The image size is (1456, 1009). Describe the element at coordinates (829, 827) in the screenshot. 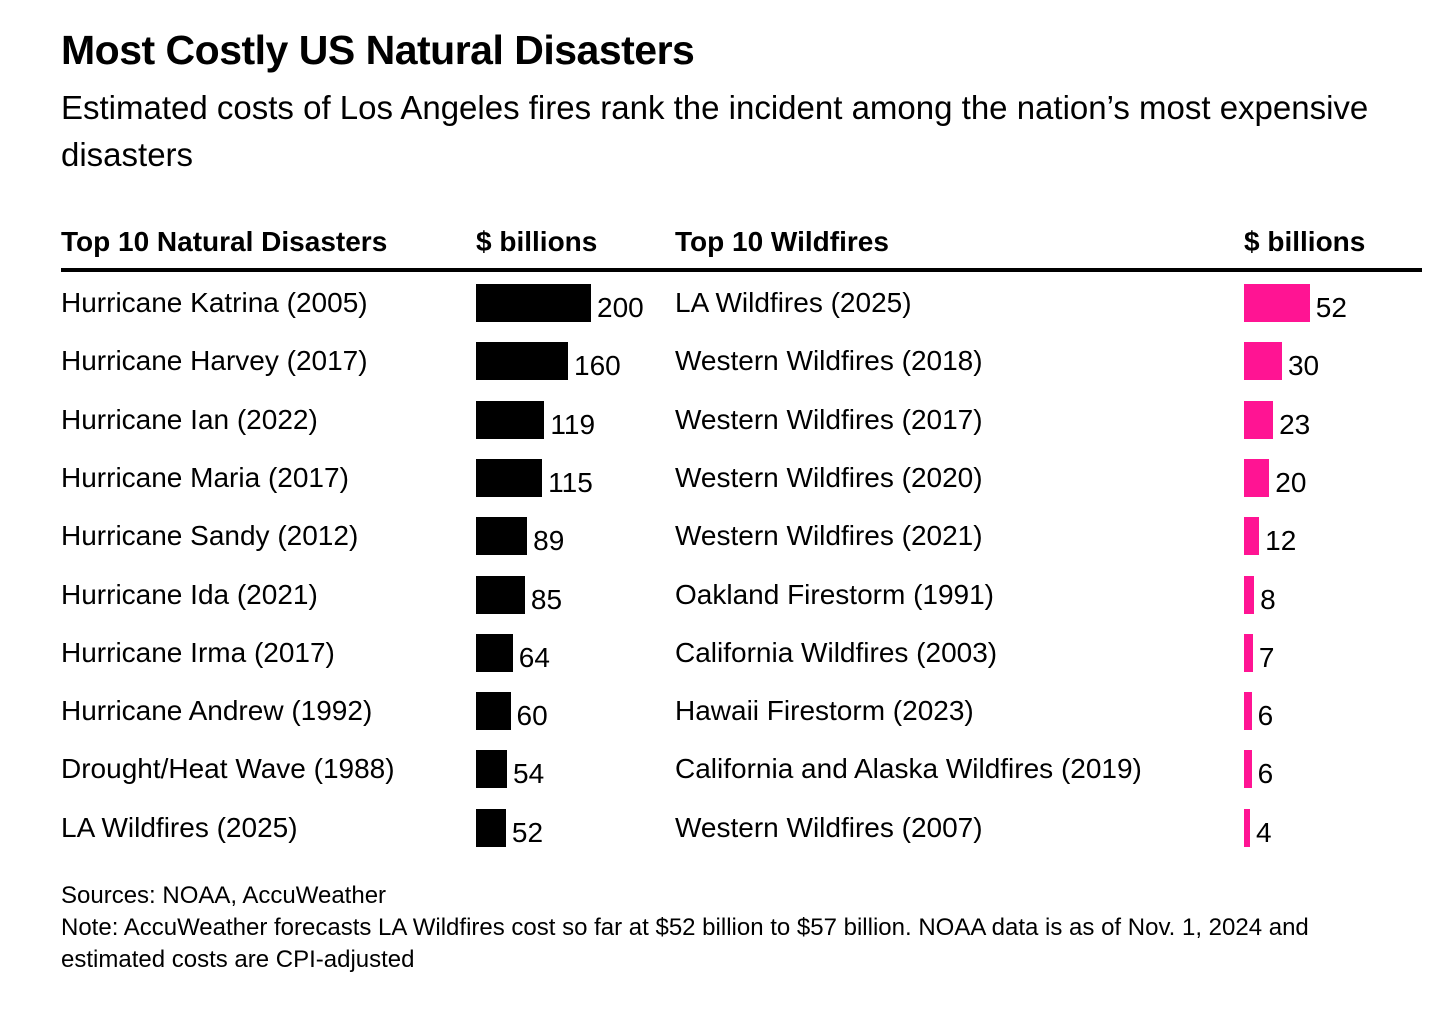

I see `wildfires-row-label: Western Wildfires (2007)` at that location.